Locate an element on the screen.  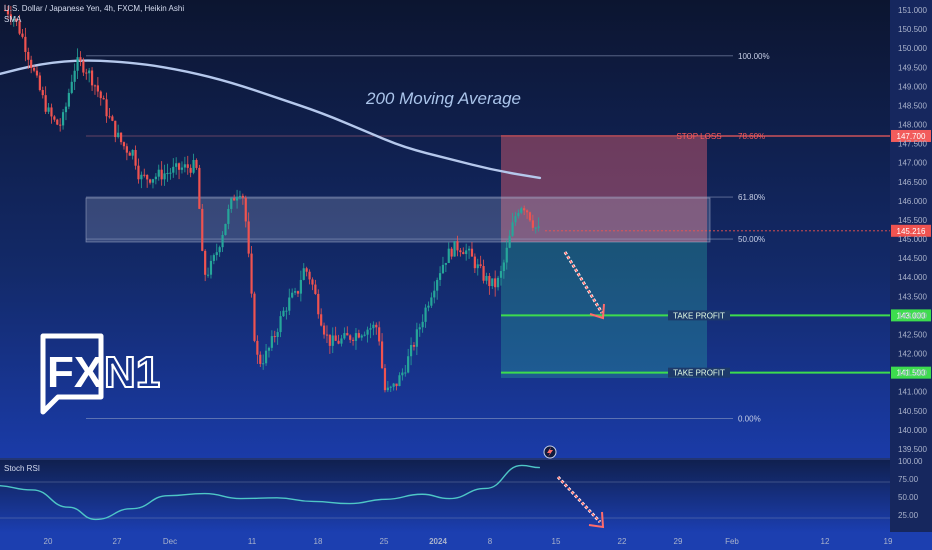
svg-text: FX is located at coordinates (75, 372).